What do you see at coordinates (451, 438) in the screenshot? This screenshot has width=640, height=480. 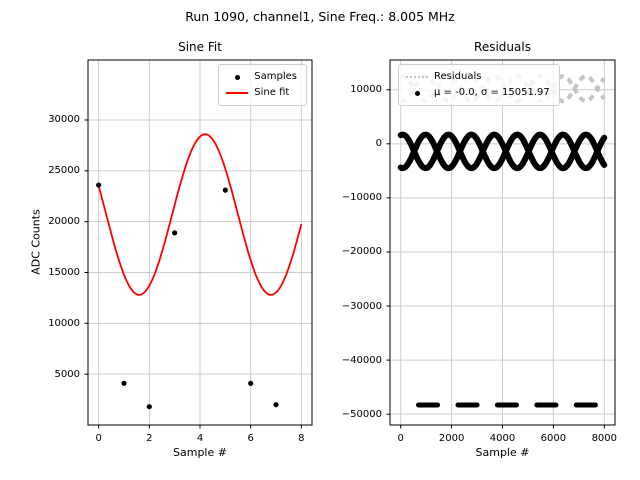 I see `x-tick-label: 2000` at bounding box center [451, 438].